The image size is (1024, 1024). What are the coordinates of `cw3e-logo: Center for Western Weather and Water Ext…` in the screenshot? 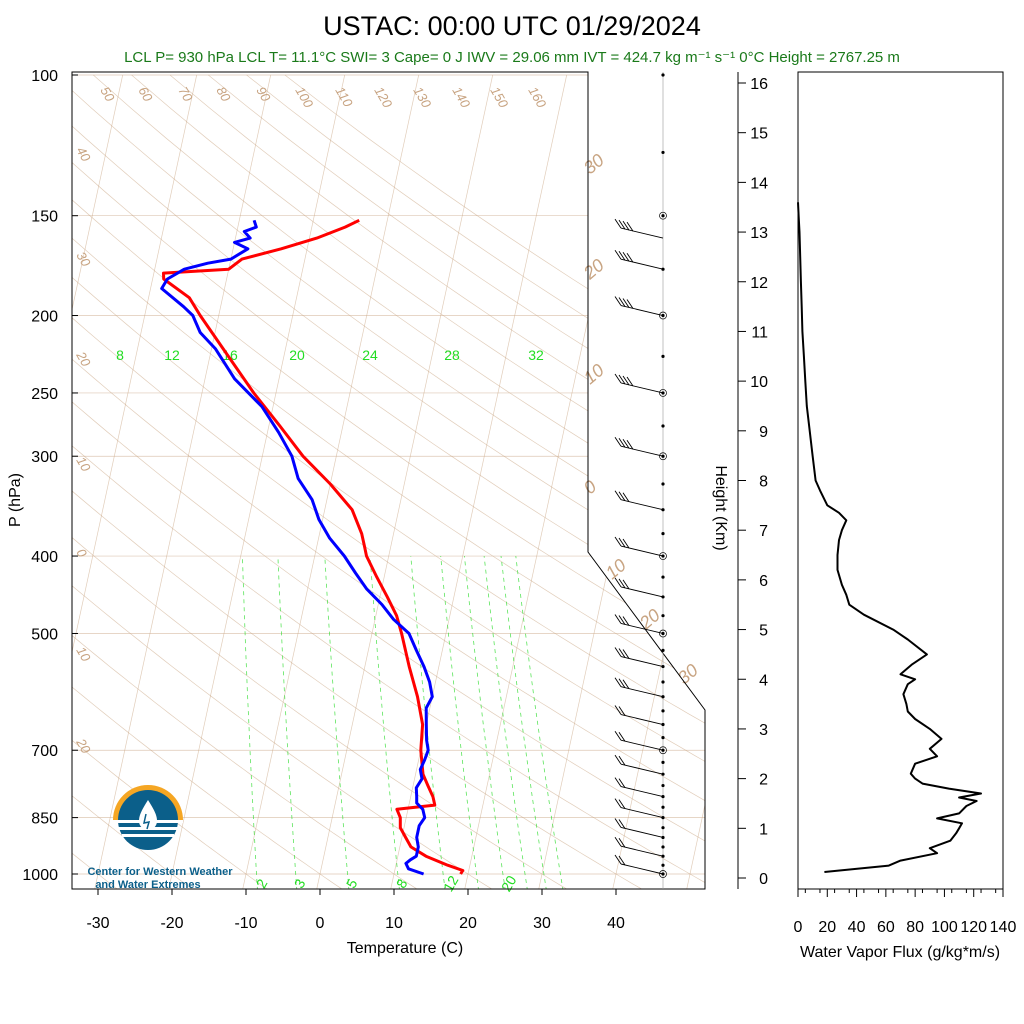 It's located at (160, 838).